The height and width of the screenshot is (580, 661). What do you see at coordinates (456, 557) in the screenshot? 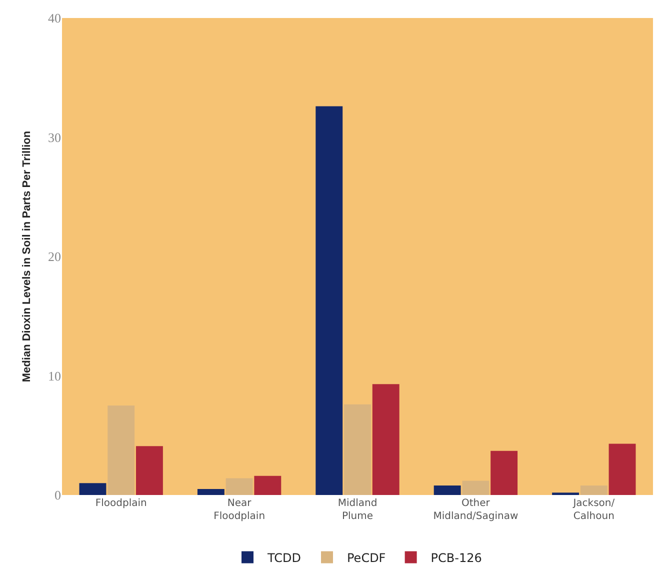
I see `legend-label: PCB-126` at bounding box center [456, 557].